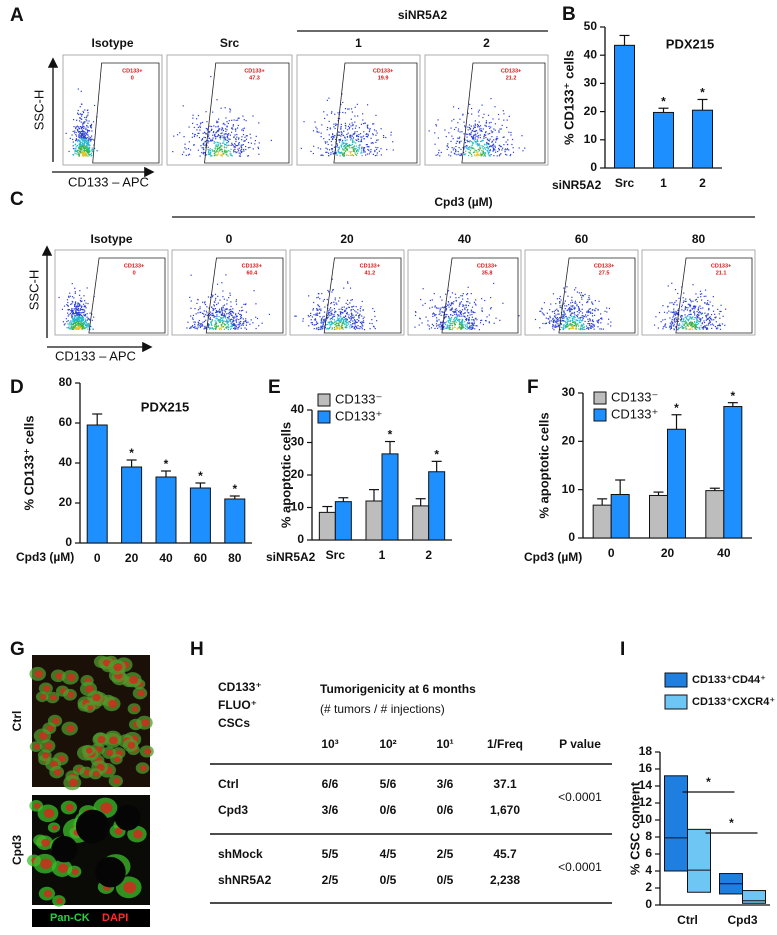  Describe the element at coordinates (166, 464) in the screenshot. I see `significance-marker: *` at that location.